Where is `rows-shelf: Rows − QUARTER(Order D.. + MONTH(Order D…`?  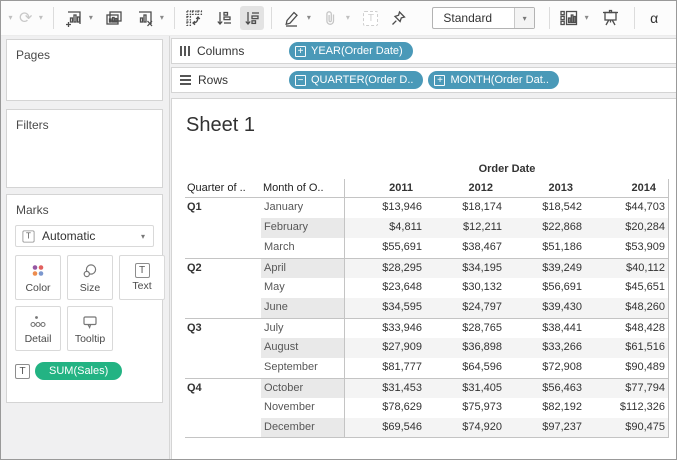
rows-shelf: Rows − QUARTER(Order D.. + MONTH(Order D… is located at coordinates (423, 80).